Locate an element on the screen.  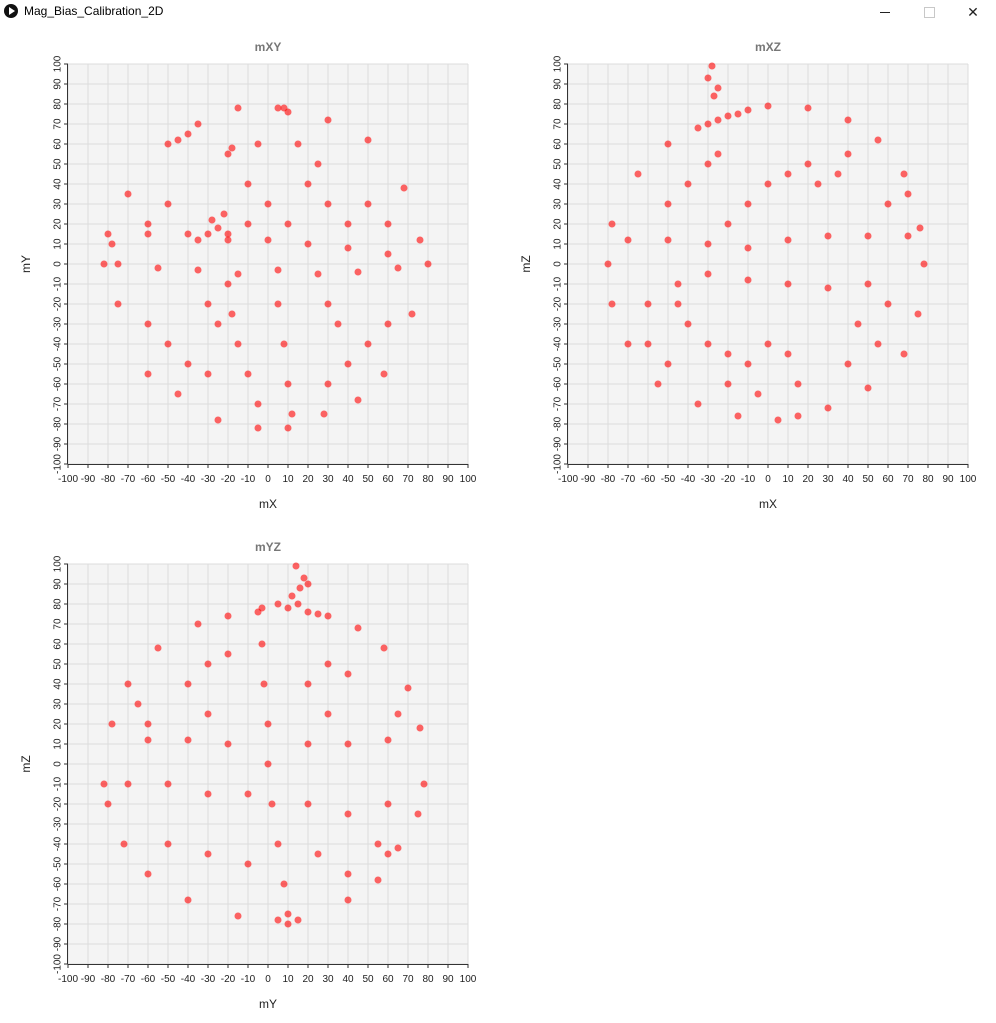
x-tick-label: -10 is located at coordinates (248, 479).